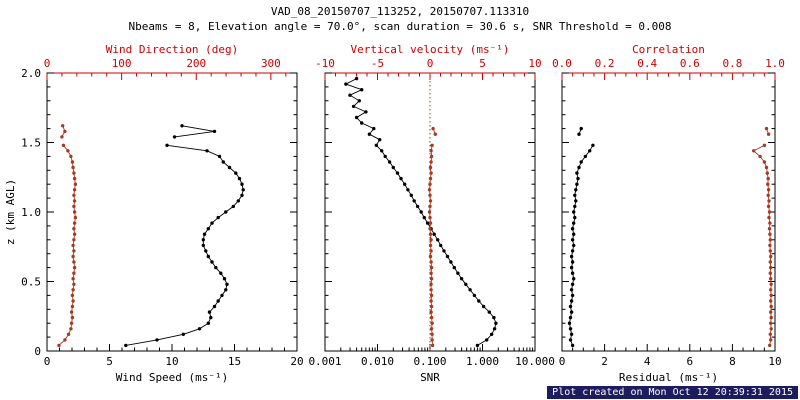 This screenshot has width=800, height=400. Describe the element at coordinates (296, 361) in the screenshot. I see `svg-text: 20` at that location.